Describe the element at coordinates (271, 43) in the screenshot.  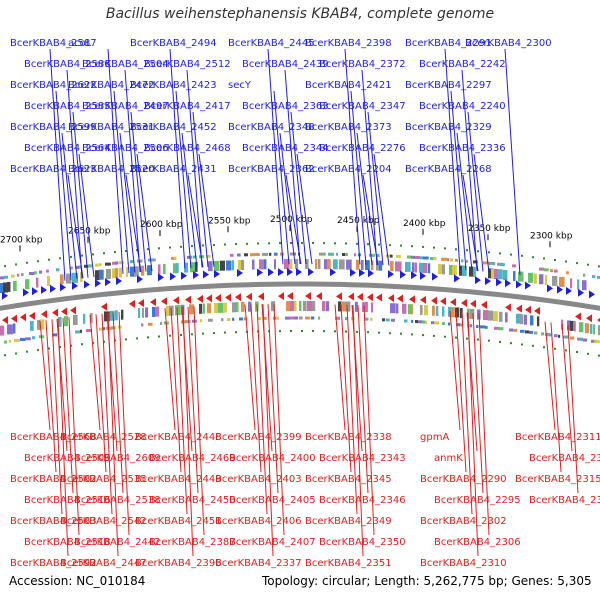
I see `forward-gene-label: BcerKBAB4_2445` at that location.